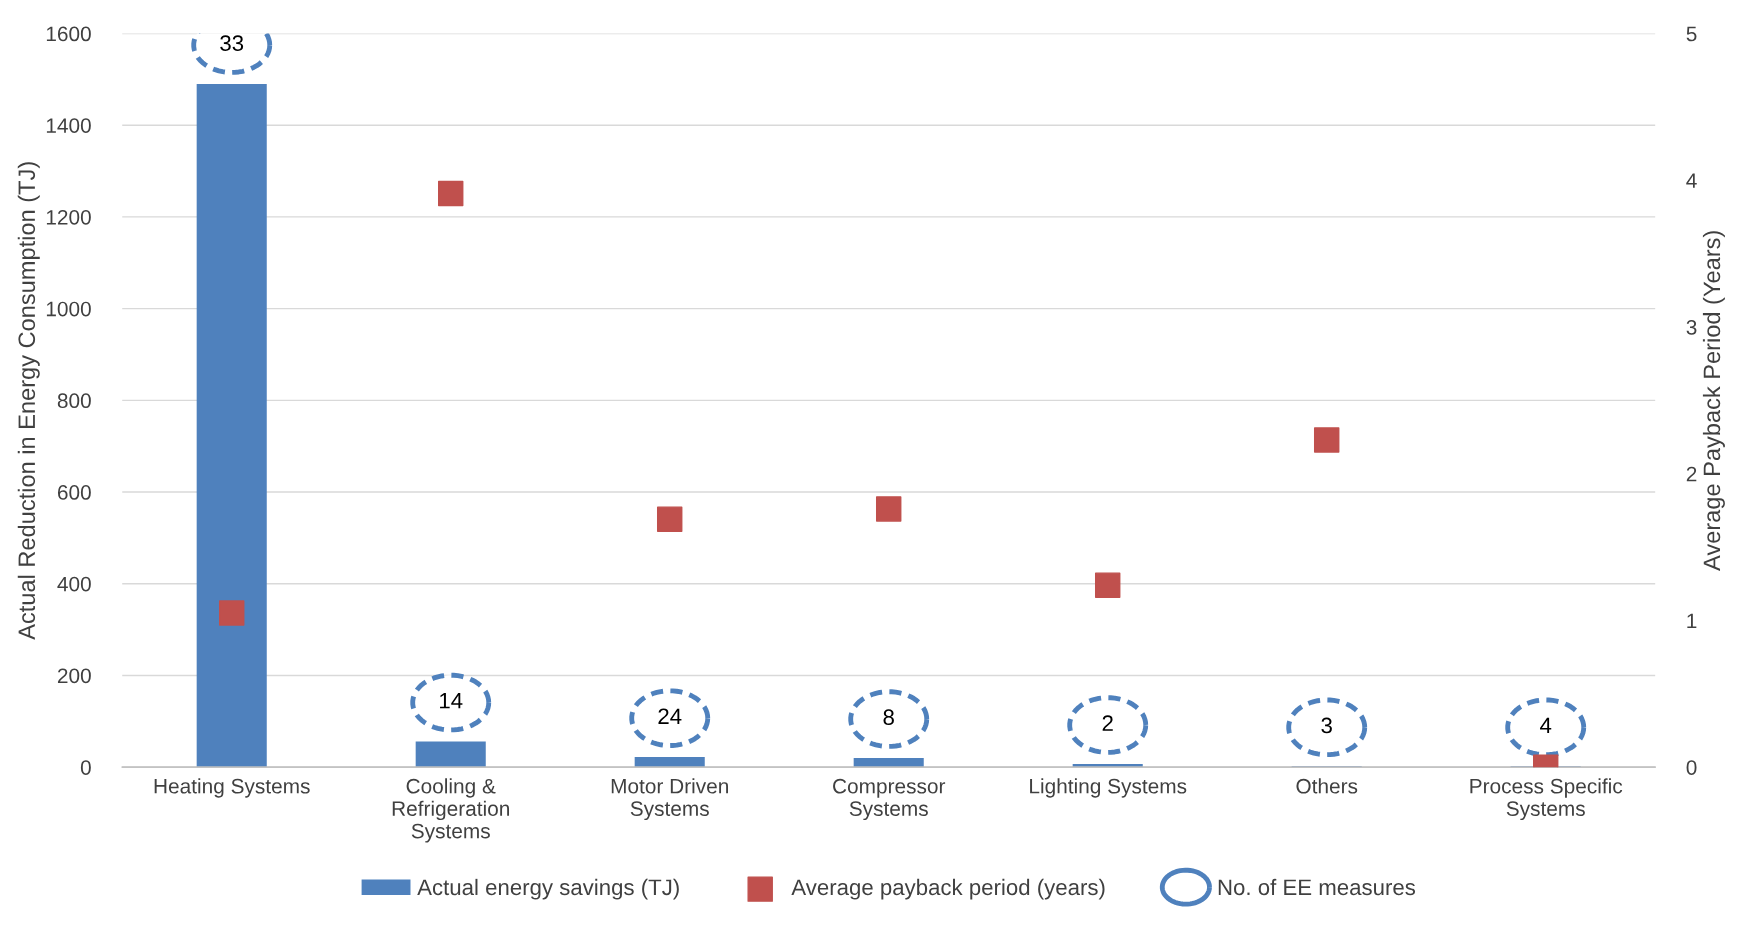  Describe the element at coordinates (68, 217) in the screenshot. I see `y-tick-label: 1200` at that location.